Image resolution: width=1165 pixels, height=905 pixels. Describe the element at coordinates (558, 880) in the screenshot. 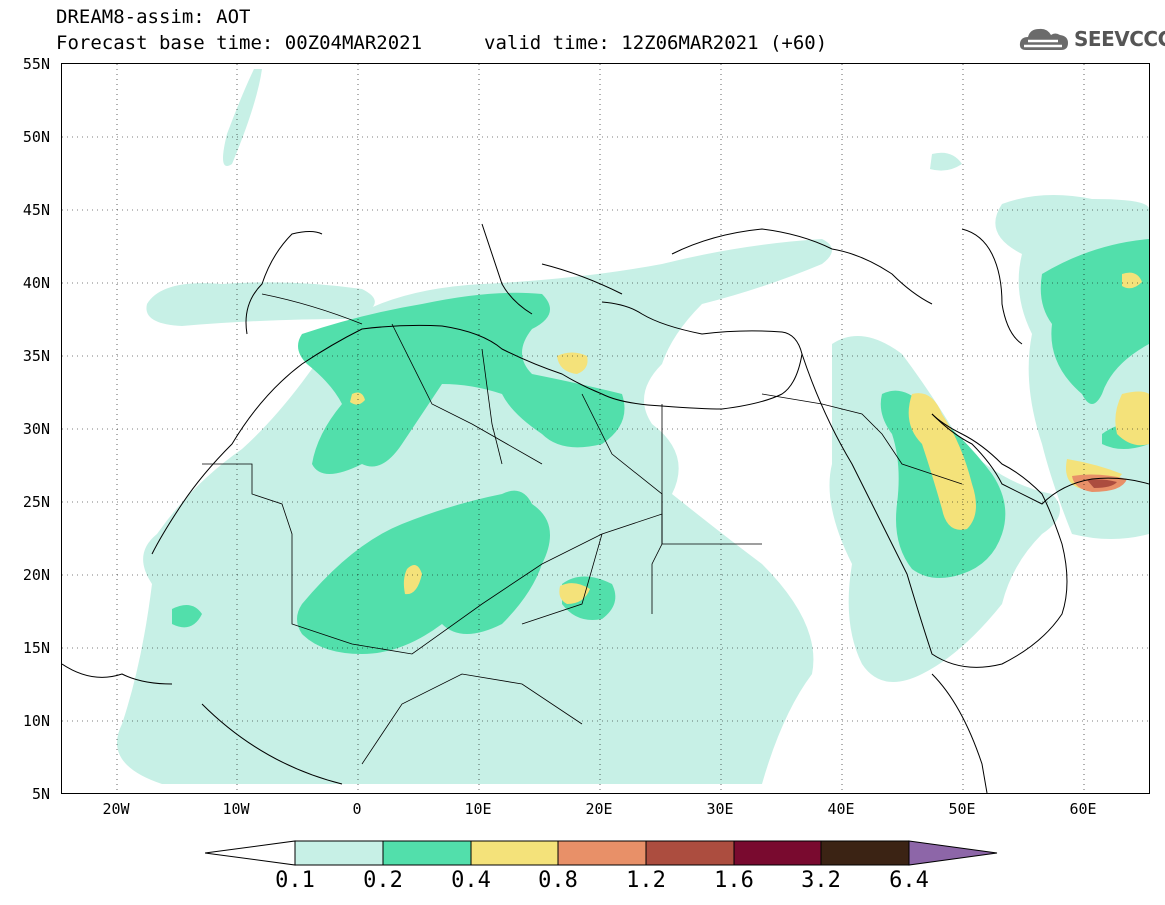

I see `colorbar-label-0.8: 0.8` at that location.